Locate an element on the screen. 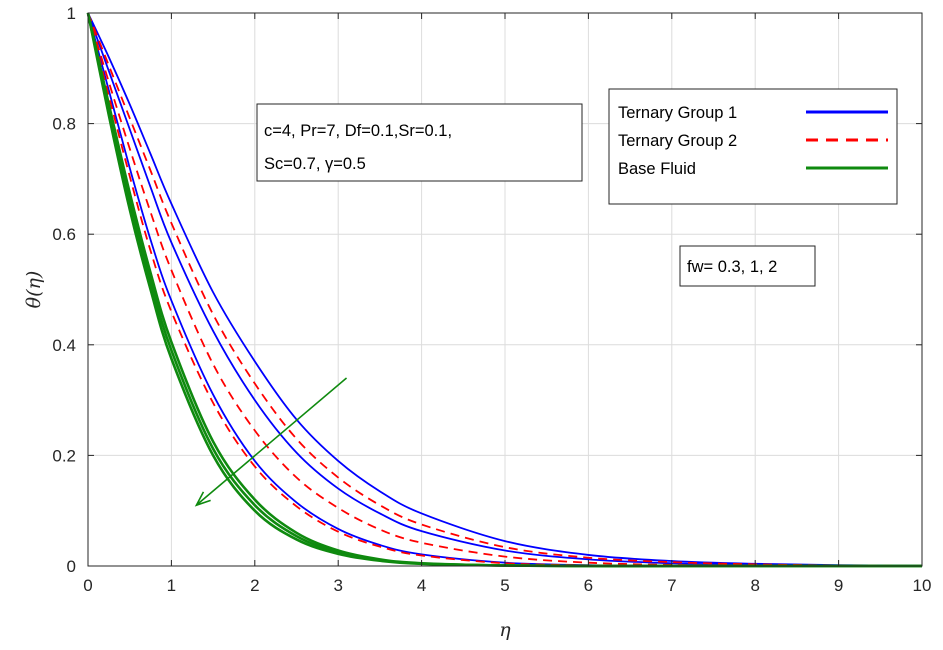 This screenshot has width=943, height=650. x-tick-label: 1 is located at coordinates (171, 585).